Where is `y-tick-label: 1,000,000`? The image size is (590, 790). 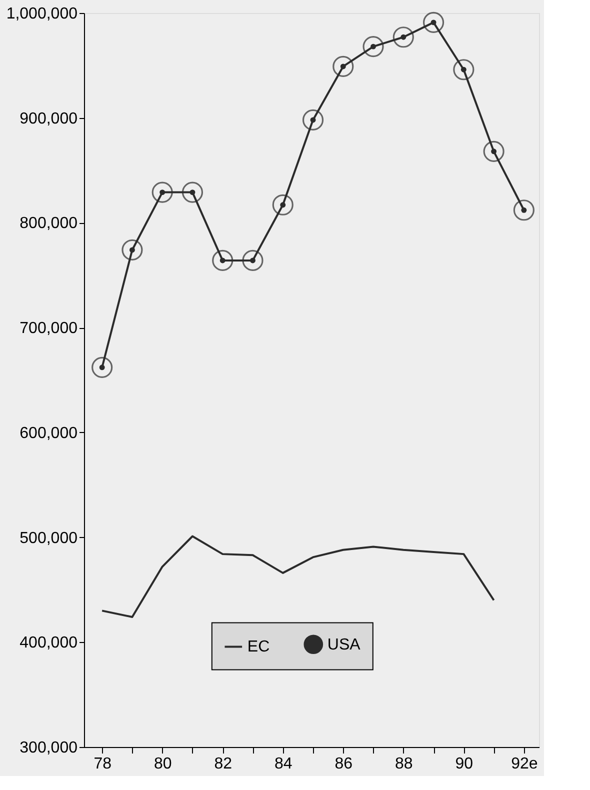 y-tick-label: 1,000,000 is located at coordinates (42, 14).